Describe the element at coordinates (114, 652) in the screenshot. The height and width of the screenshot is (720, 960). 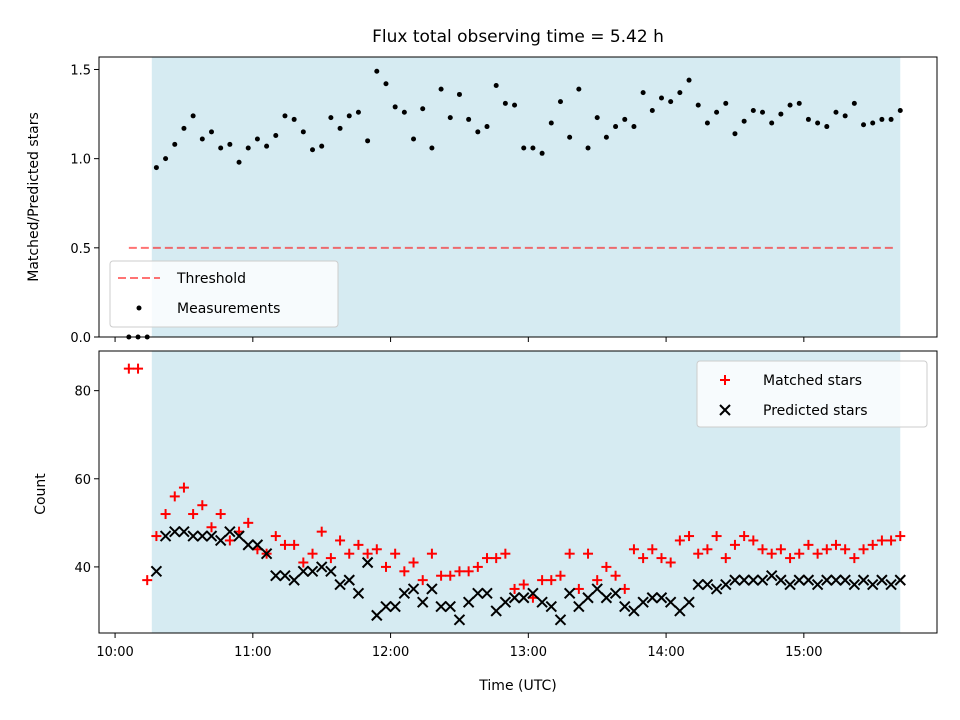
I see `bottom-x-tick-label: 10:00` at that location.